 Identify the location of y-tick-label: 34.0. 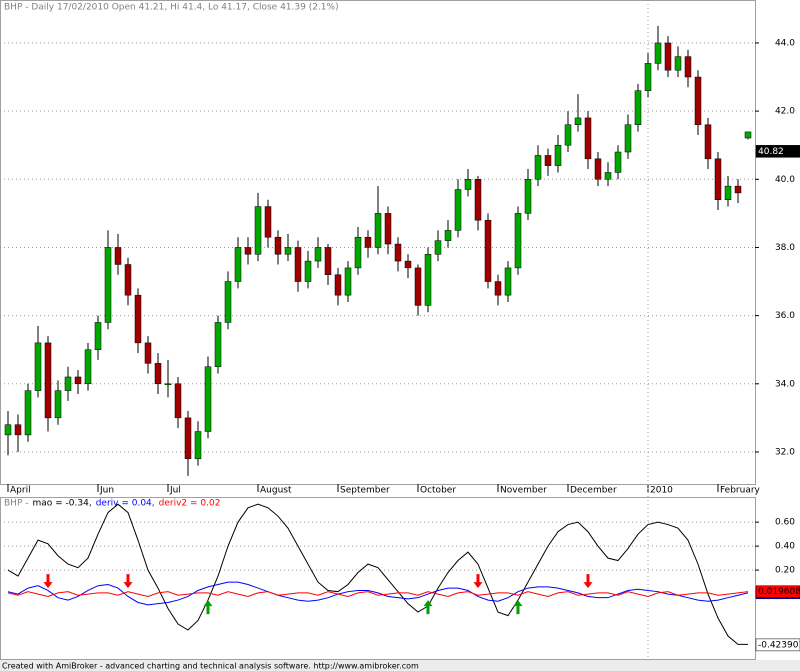
(785, 384).